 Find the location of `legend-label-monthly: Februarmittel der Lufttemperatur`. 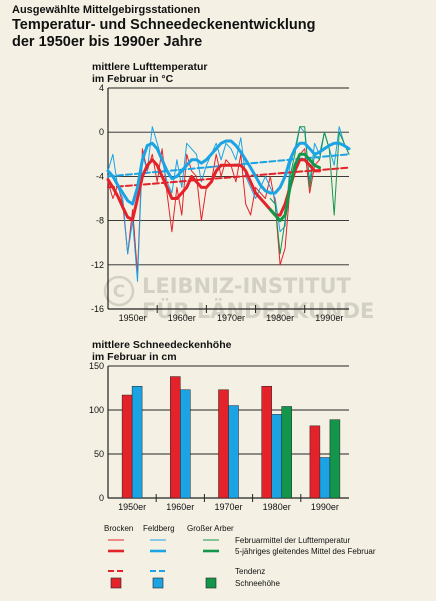

legend-label-monthly: Februarmittel der Lufttemperatur is located at coordinates (292, 540).